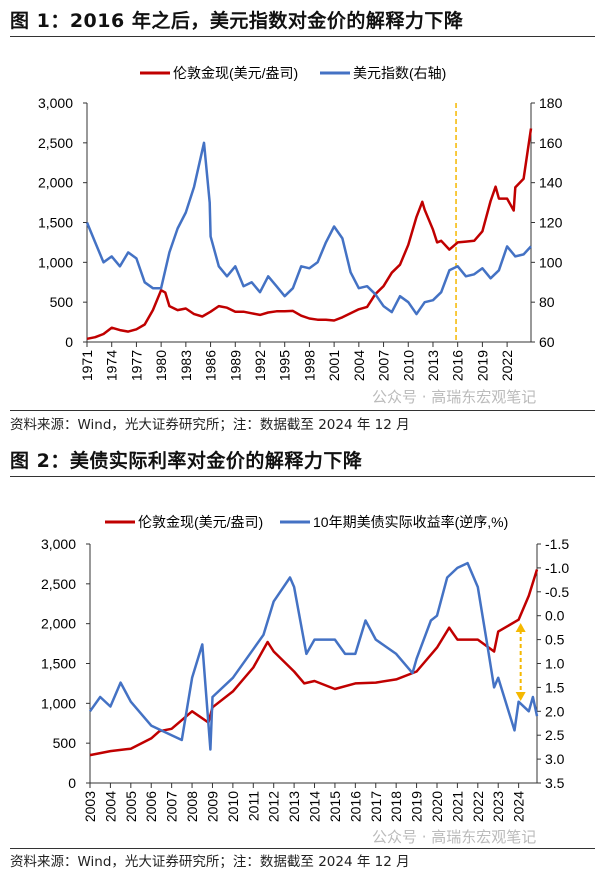 The image size is (600, 870). What do you see at coordinates (551, 262) in the screenshot?
I see `y-right-tick-label: 100` at bounding box center [551, 262].